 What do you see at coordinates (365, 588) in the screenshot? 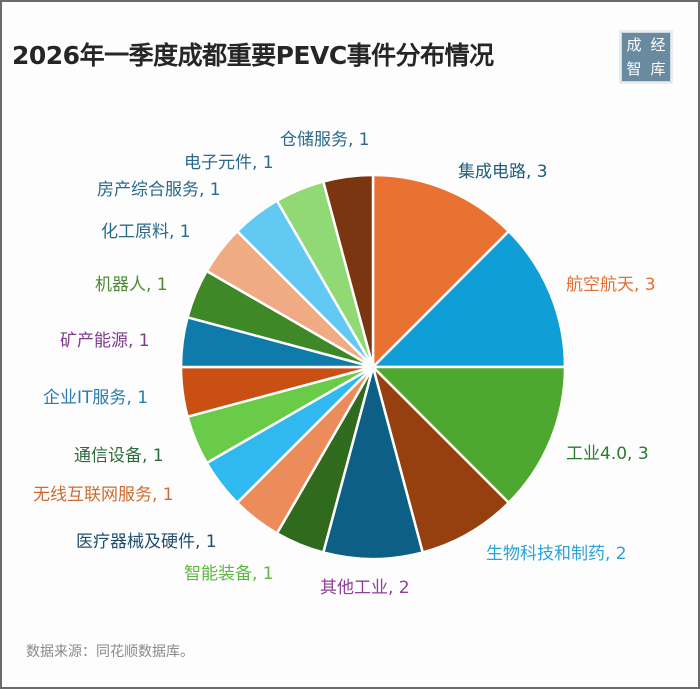
I see `slice-label-other-industry: 其他工业, 2` at bounding box center [365, 588].